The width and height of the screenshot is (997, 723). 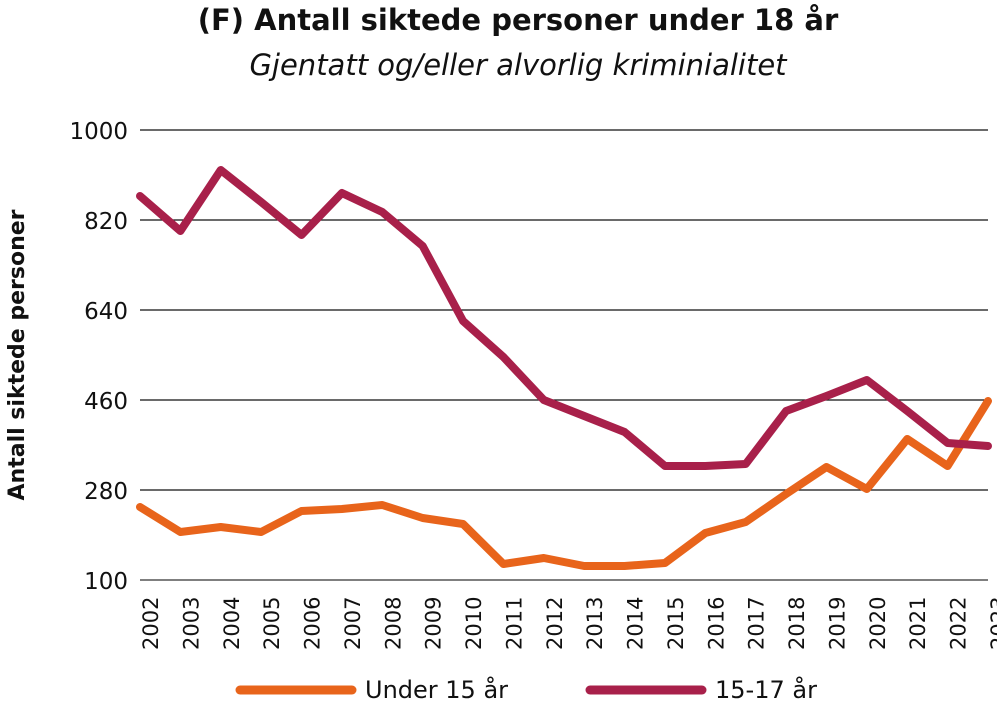 I want to click on x-tick-label: 2006, so click(x=313, y=623).